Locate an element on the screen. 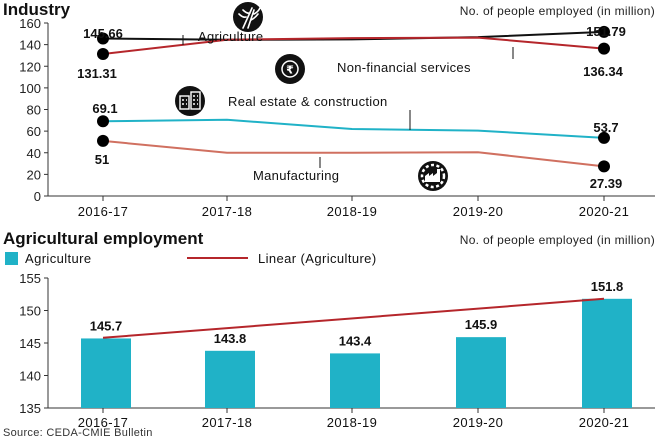 Image resolution: width=660 pixels, height=440 pixels. y-tick-label: 40 is located at coordinates (34, 153).